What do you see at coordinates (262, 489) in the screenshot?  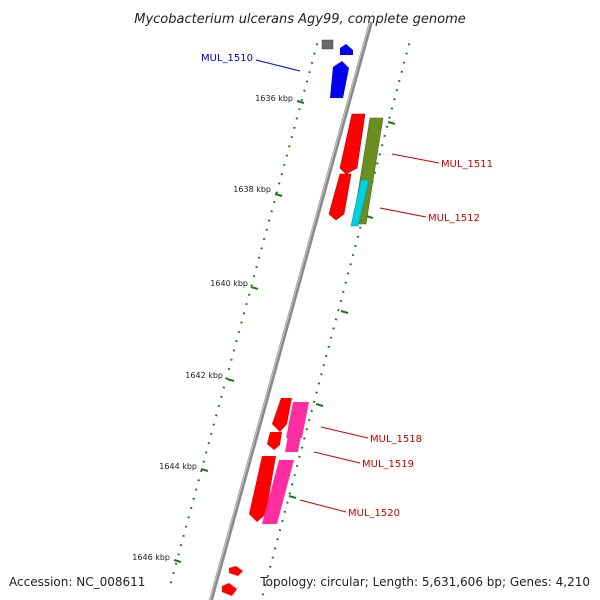 I see `gene-red-c` at bounding box center [262, 489].